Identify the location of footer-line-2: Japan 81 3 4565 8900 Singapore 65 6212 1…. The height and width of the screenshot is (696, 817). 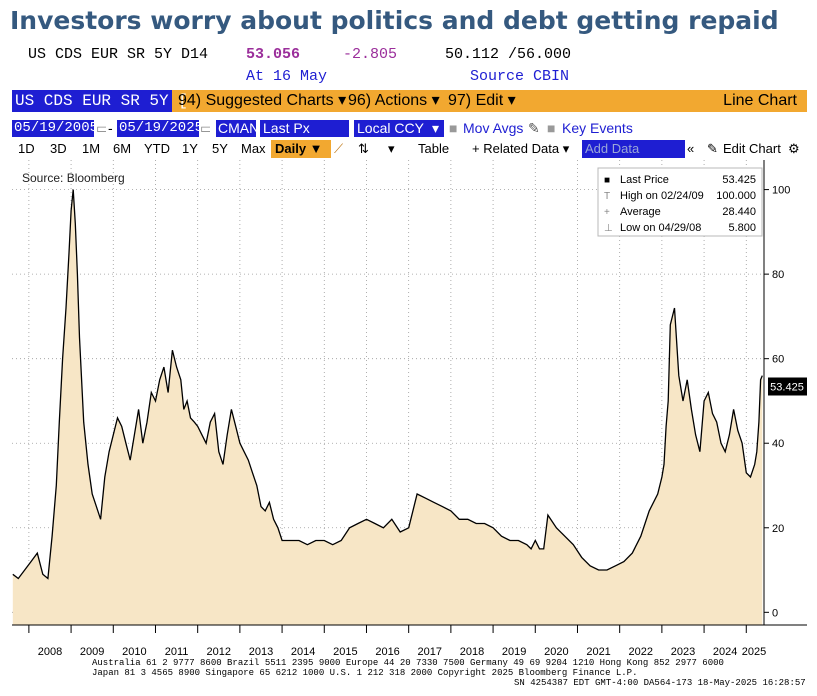
(365, 673).